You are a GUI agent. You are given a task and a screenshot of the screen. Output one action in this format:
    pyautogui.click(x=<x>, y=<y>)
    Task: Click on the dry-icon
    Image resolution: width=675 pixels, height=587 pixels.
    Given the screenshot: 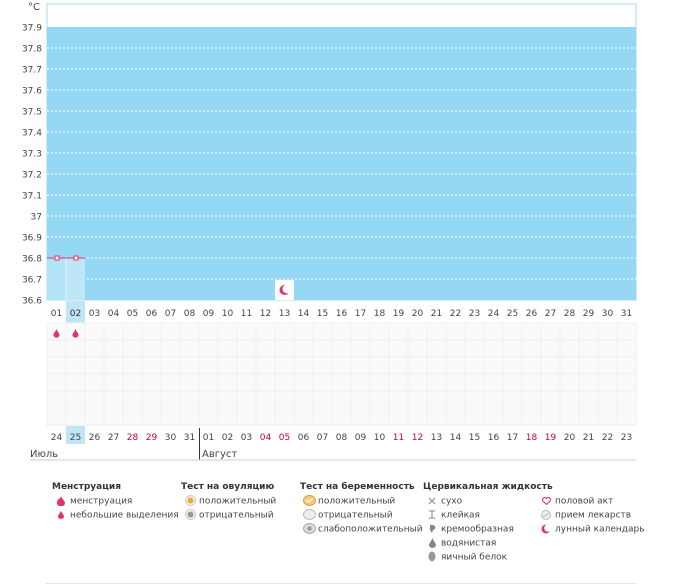 What is the action you would take?
    pyautogui.click(x=432, y=501)
    